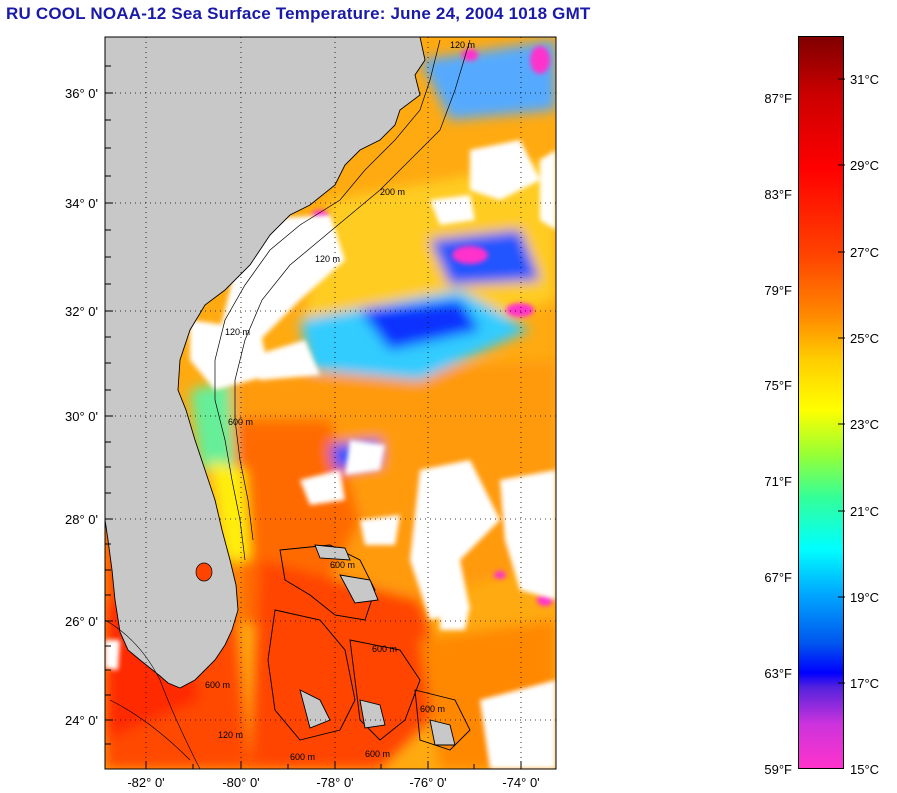 The height and width of the screenshot is (793, 897). I want to click on colorbar-f-79: 79°F, so click(778, 290).